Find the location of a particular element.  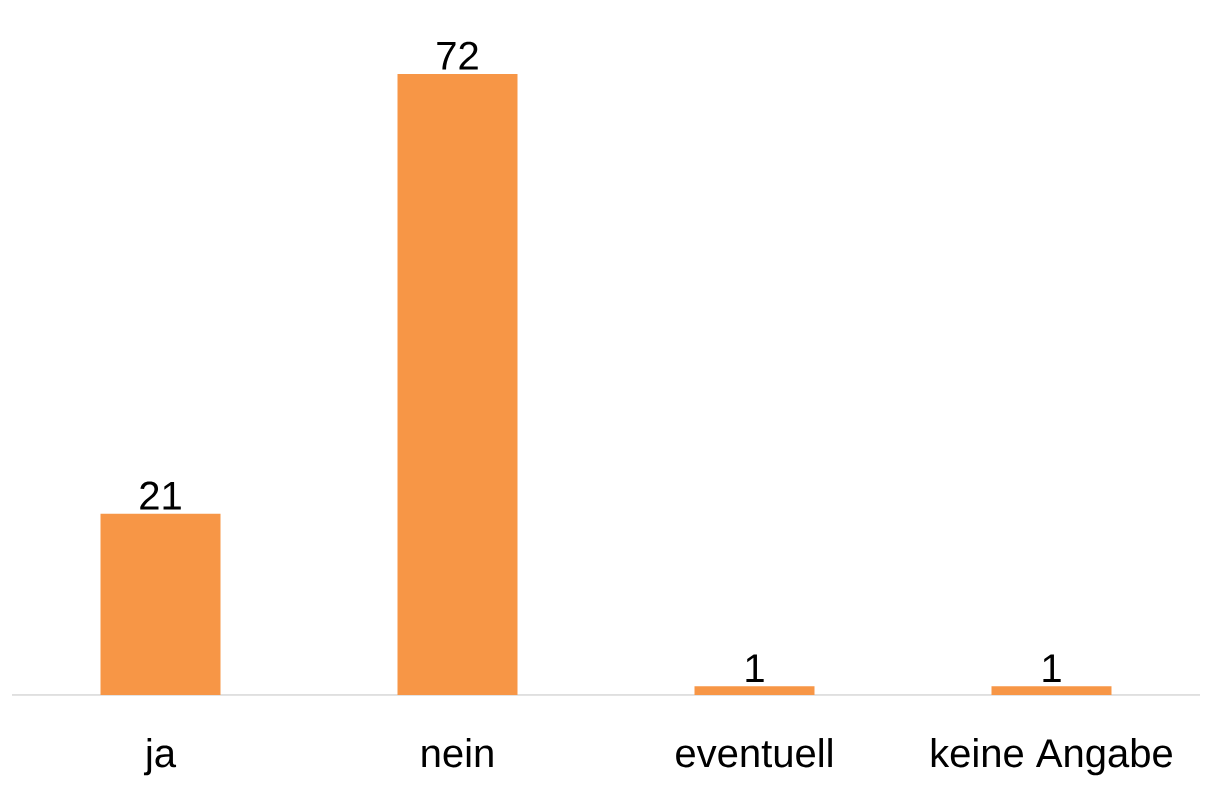

data-label: 21 is located at coordinates (160, 495).